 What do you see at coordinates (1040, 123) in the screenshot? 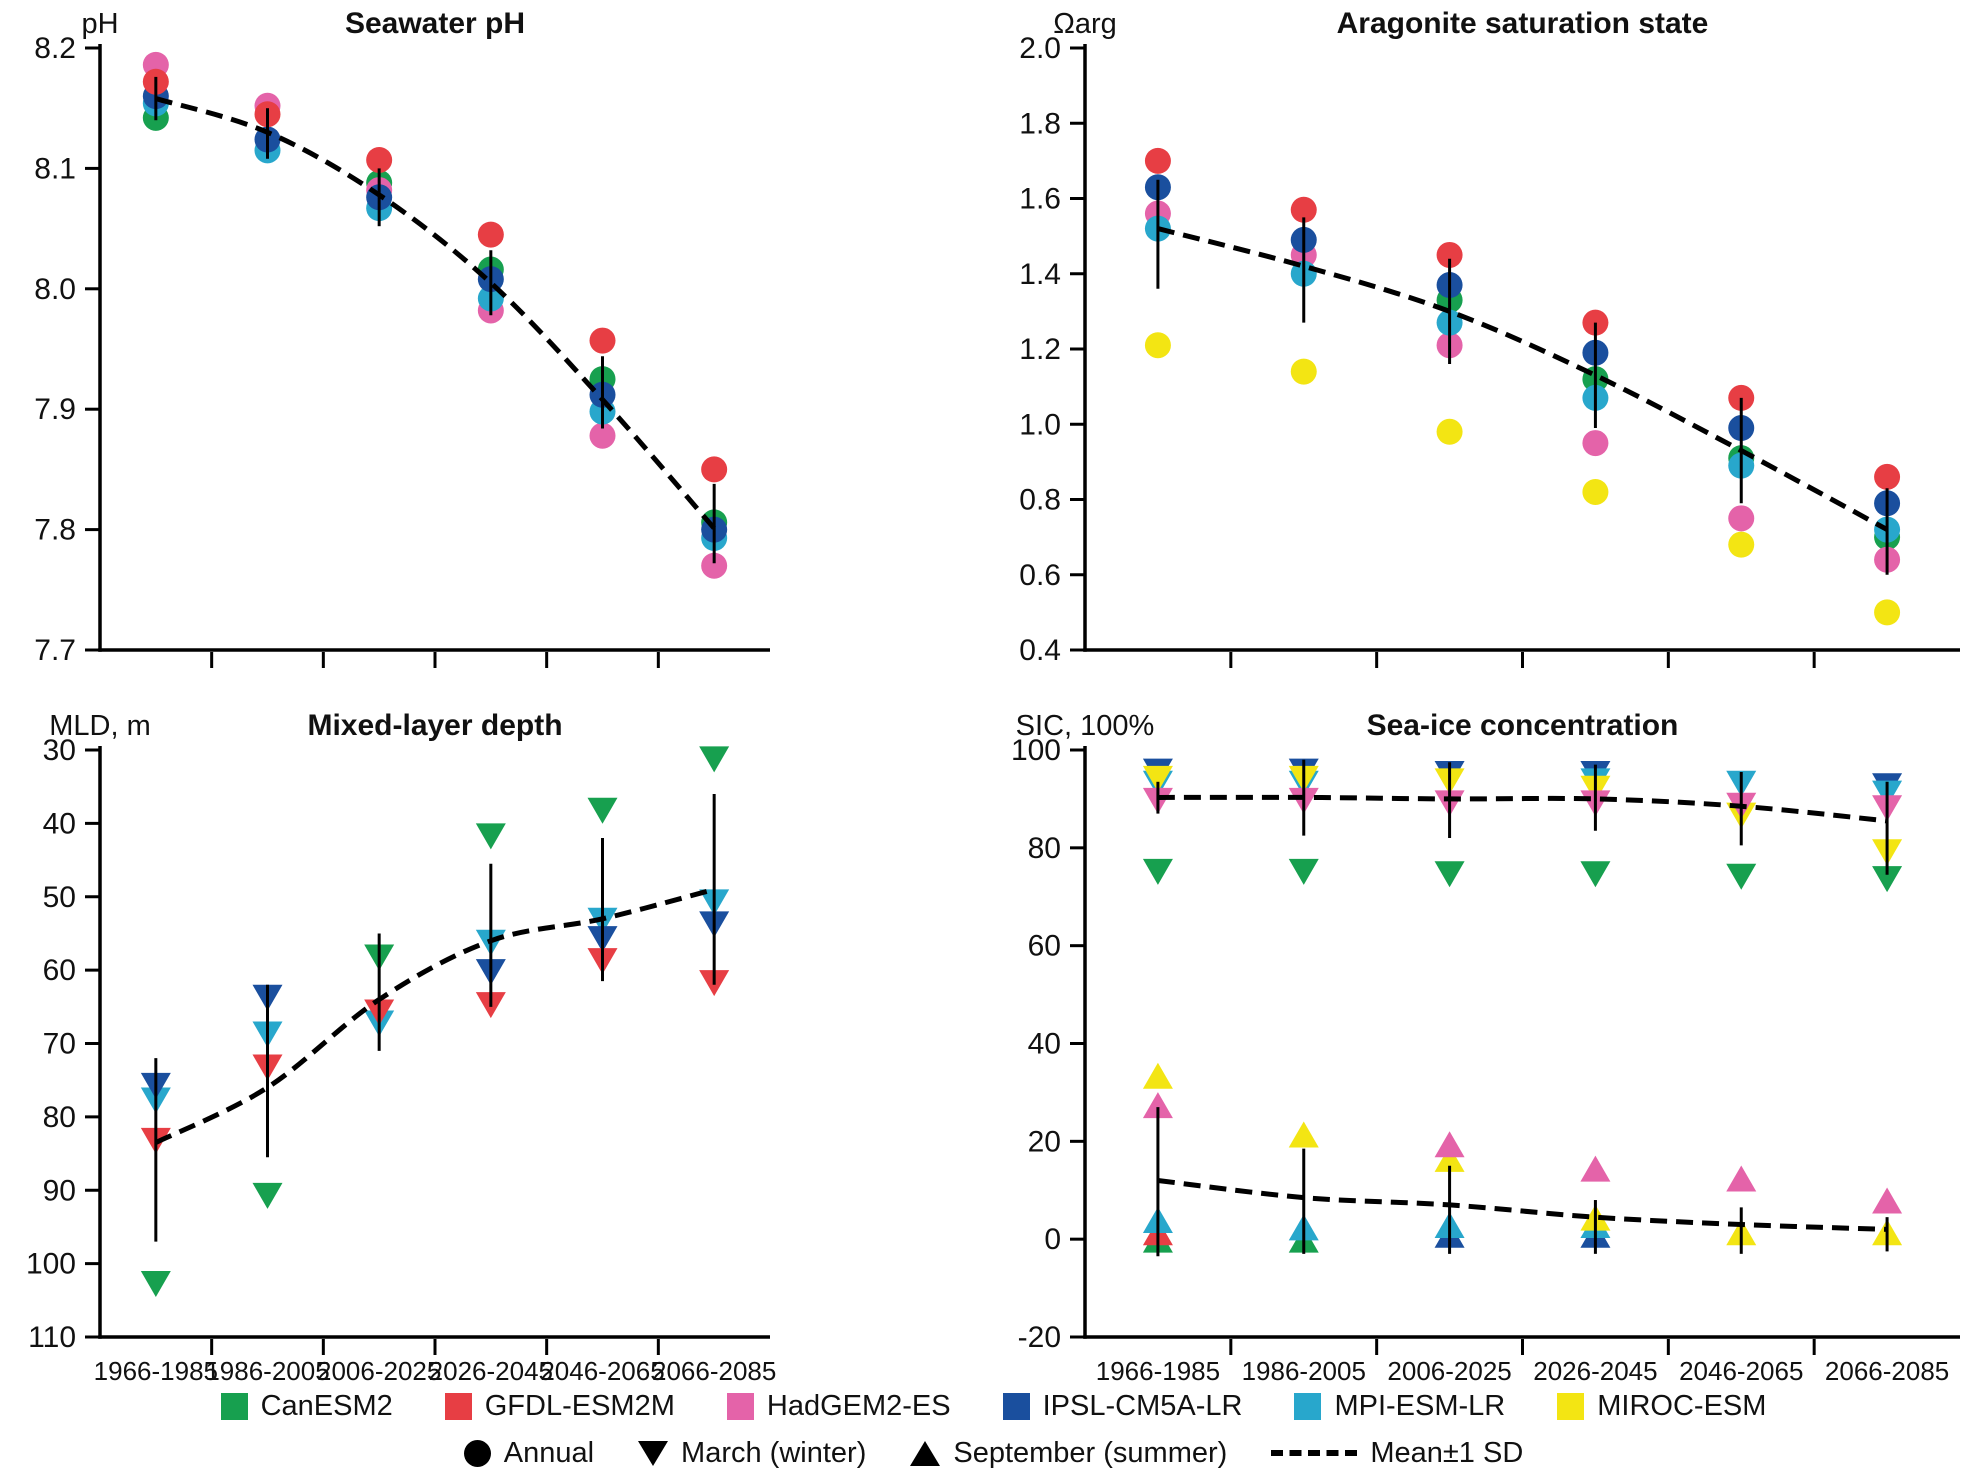
I see `y-tick-label: 1.8` at bounding box center [1040, 123].